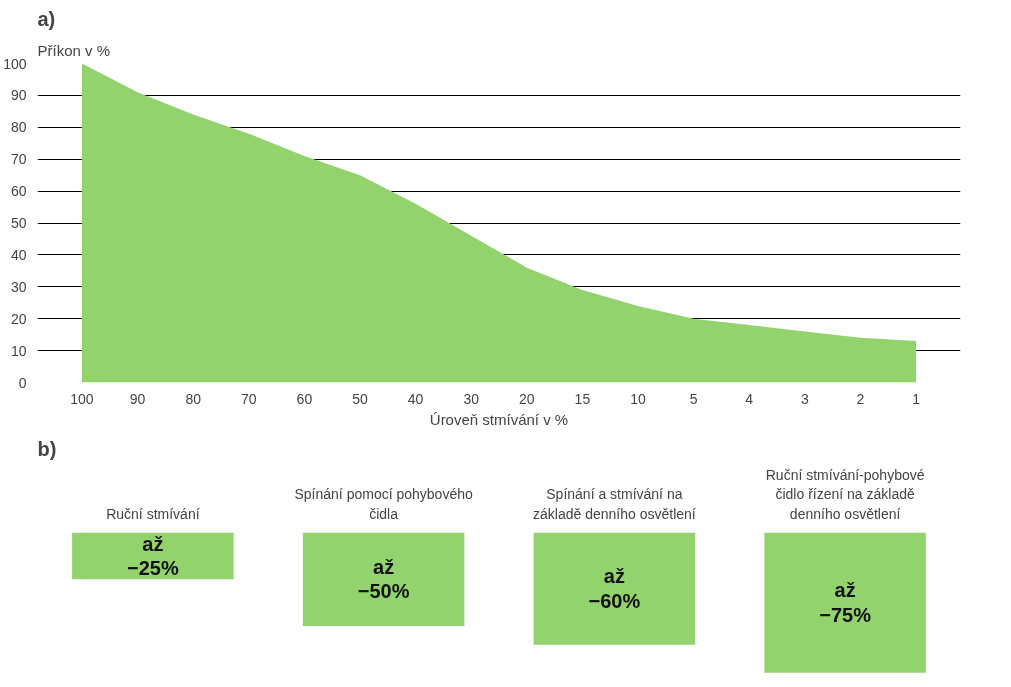 This screenshot has width=1011, height=687. What do you see at coordinates (804, 398) in the screenshot?
I see `x-tick-label: 3` at bounding box center [804, 398].